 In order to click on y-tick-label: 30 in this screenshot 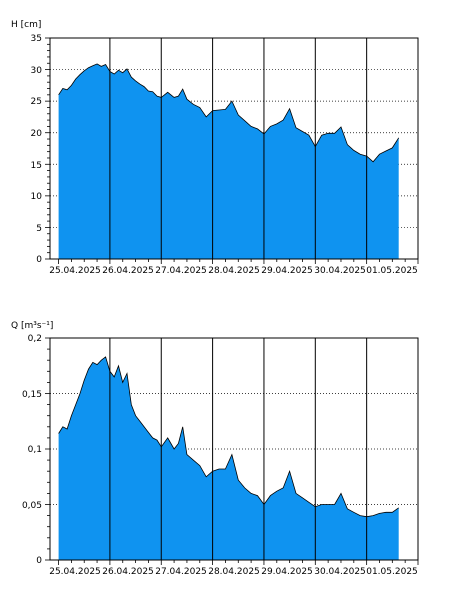, I will do `click(37, 71)`.